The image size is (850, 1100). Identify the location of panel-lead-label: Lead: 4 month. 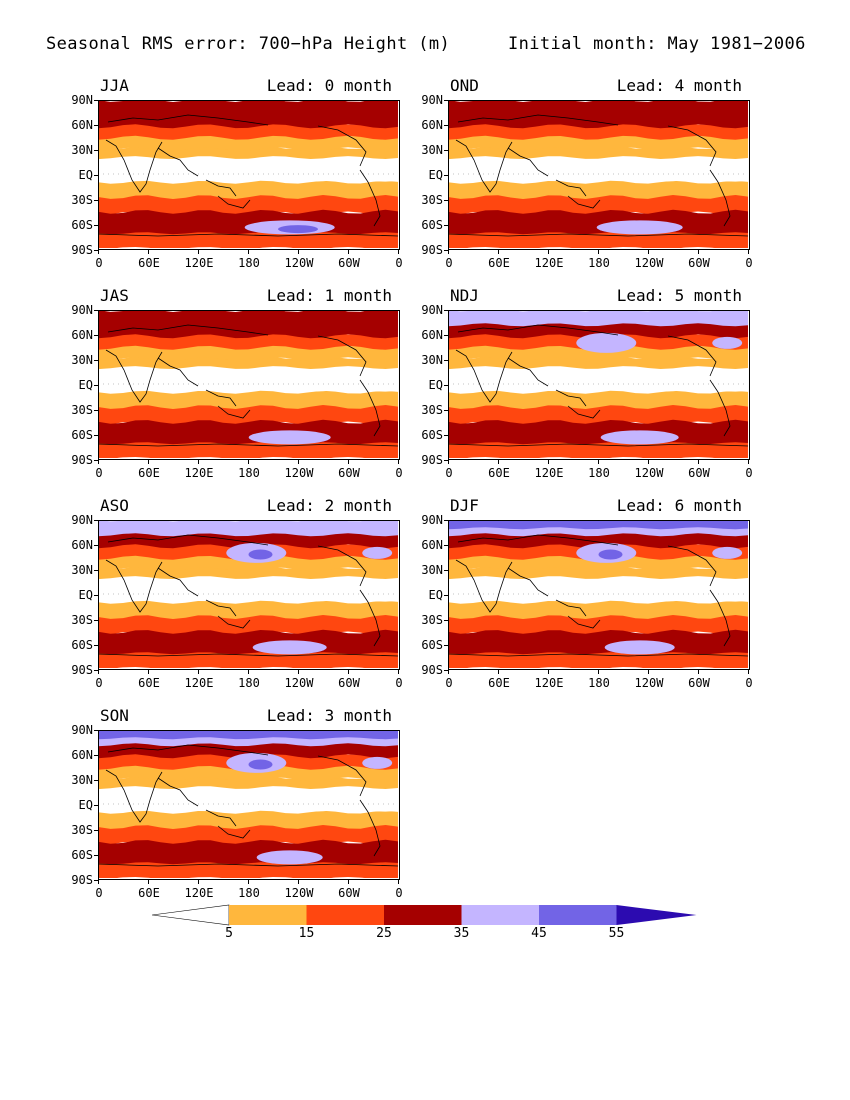
(679, 85).